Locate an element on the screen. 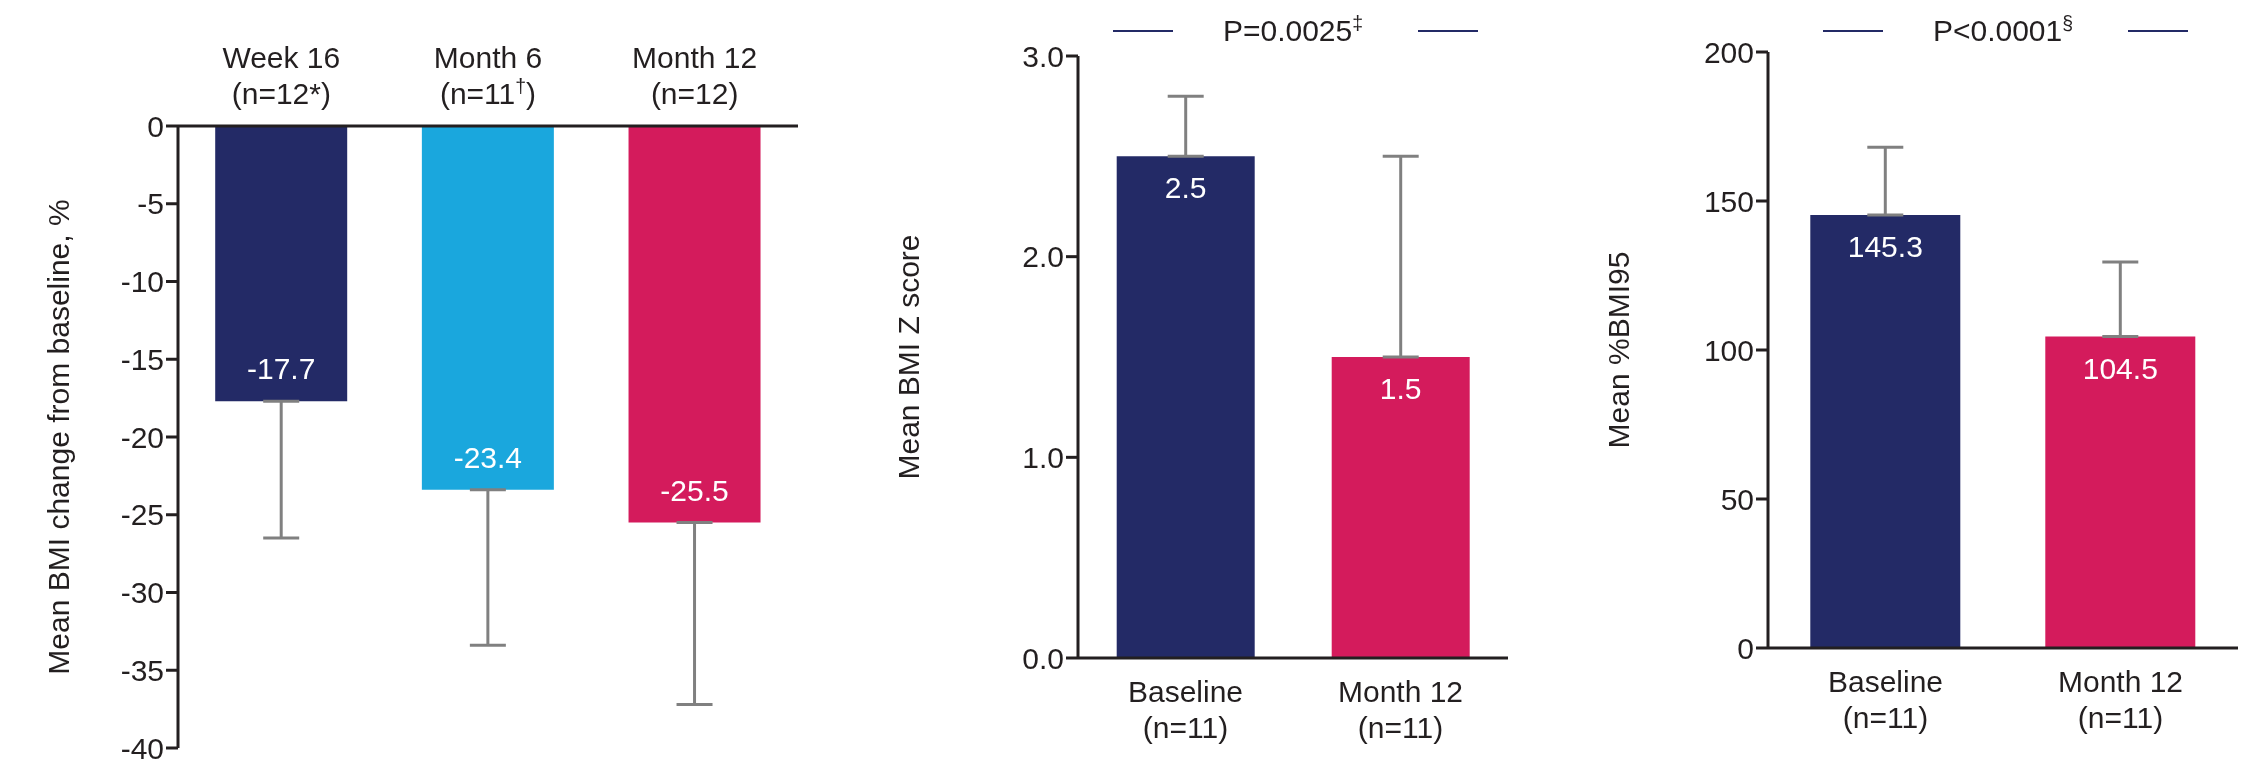 The image size is (2267, 781). data-label: 145.3 is located at coordinates (1885, 247).